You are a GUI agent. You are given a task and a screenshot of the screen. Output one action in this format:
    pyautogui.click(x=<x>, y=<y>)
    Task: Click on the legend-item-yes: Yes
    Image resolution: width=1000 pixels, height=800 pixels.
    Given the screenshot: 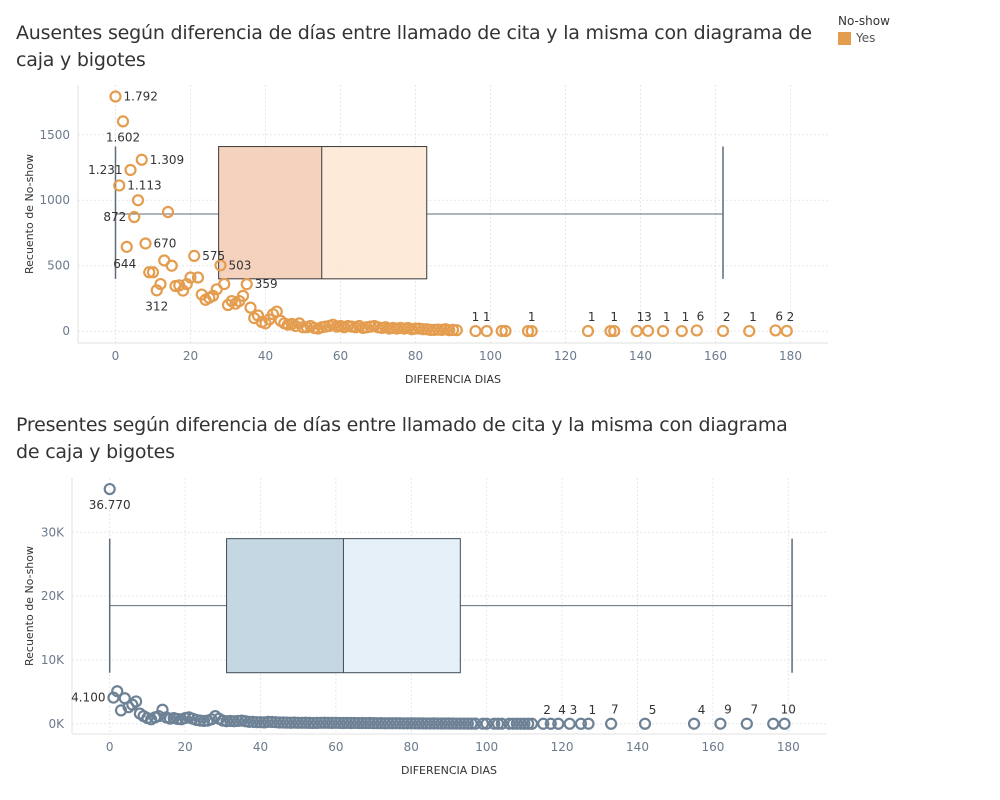 What is the action you would take?
    pyautogui.click(x=864, y=38)
    